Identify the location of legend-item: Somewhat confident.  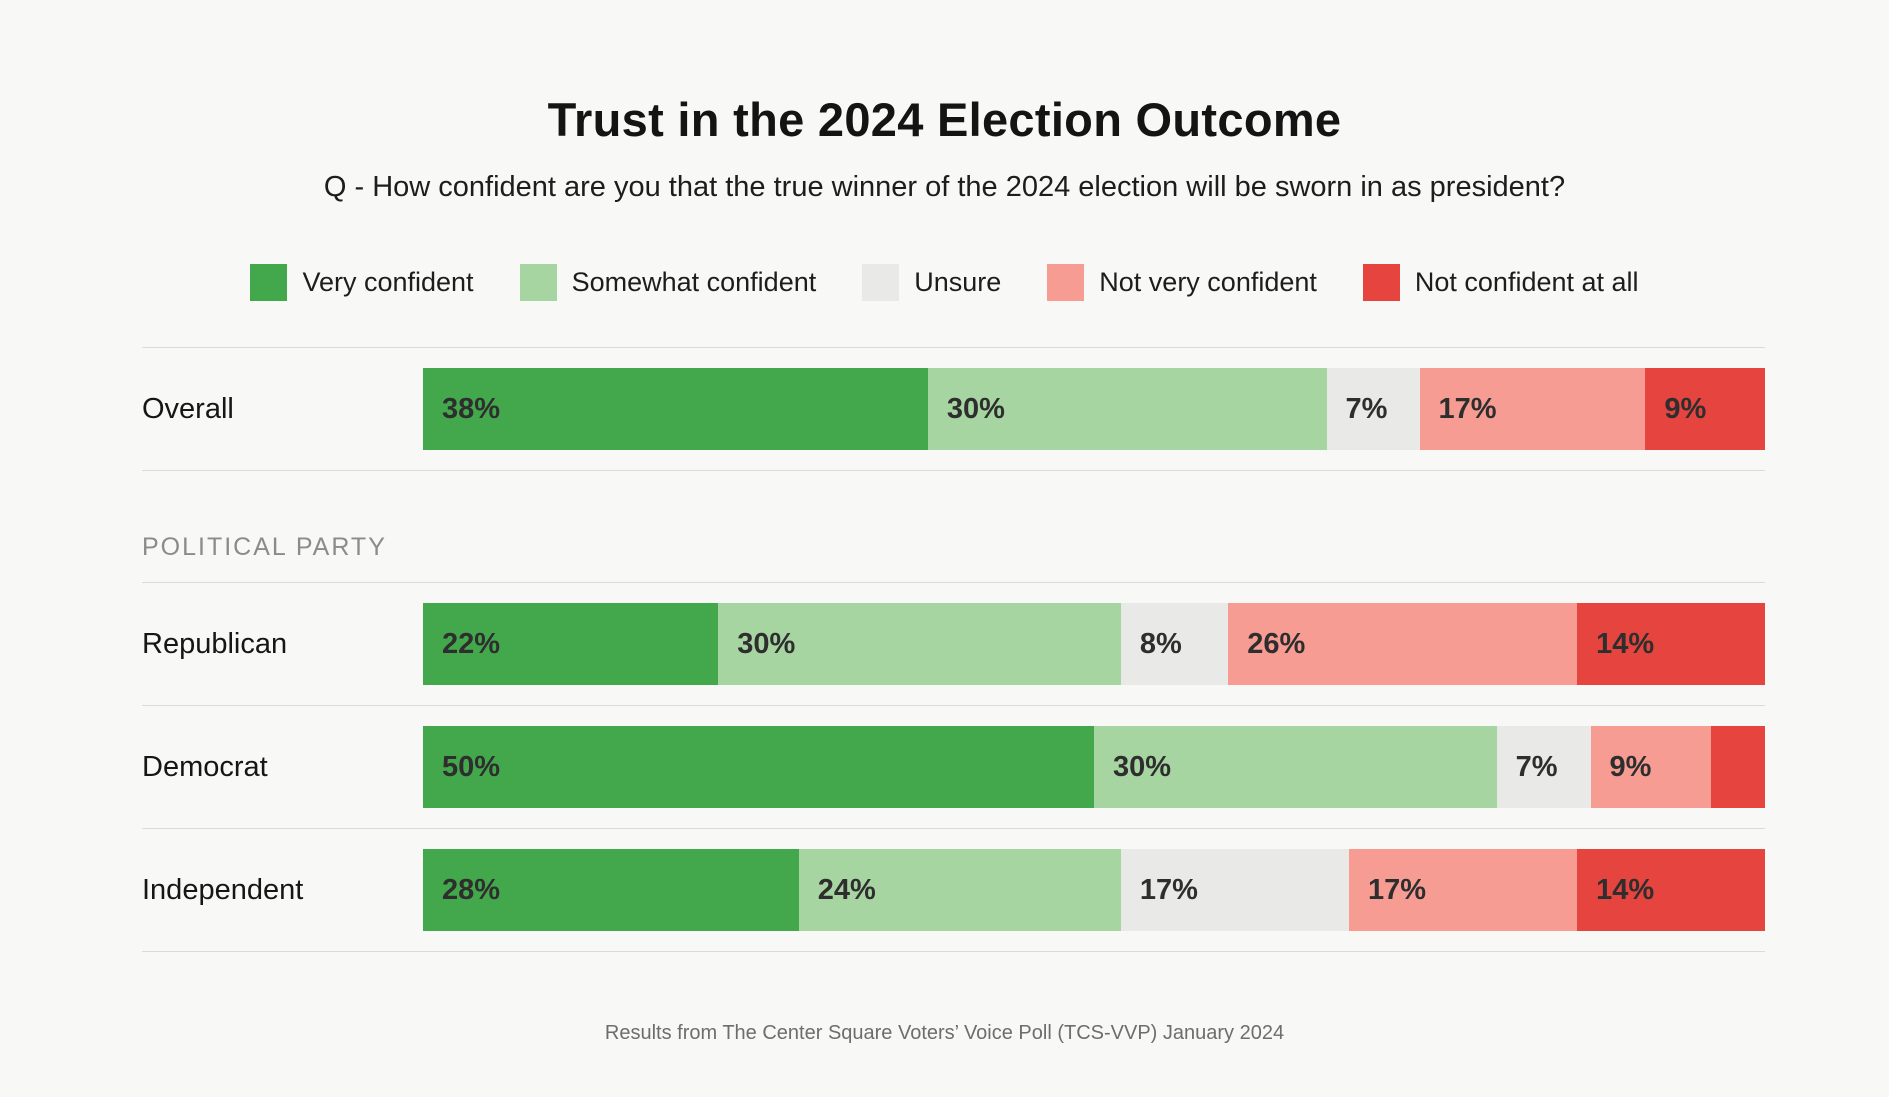
(668, 282).